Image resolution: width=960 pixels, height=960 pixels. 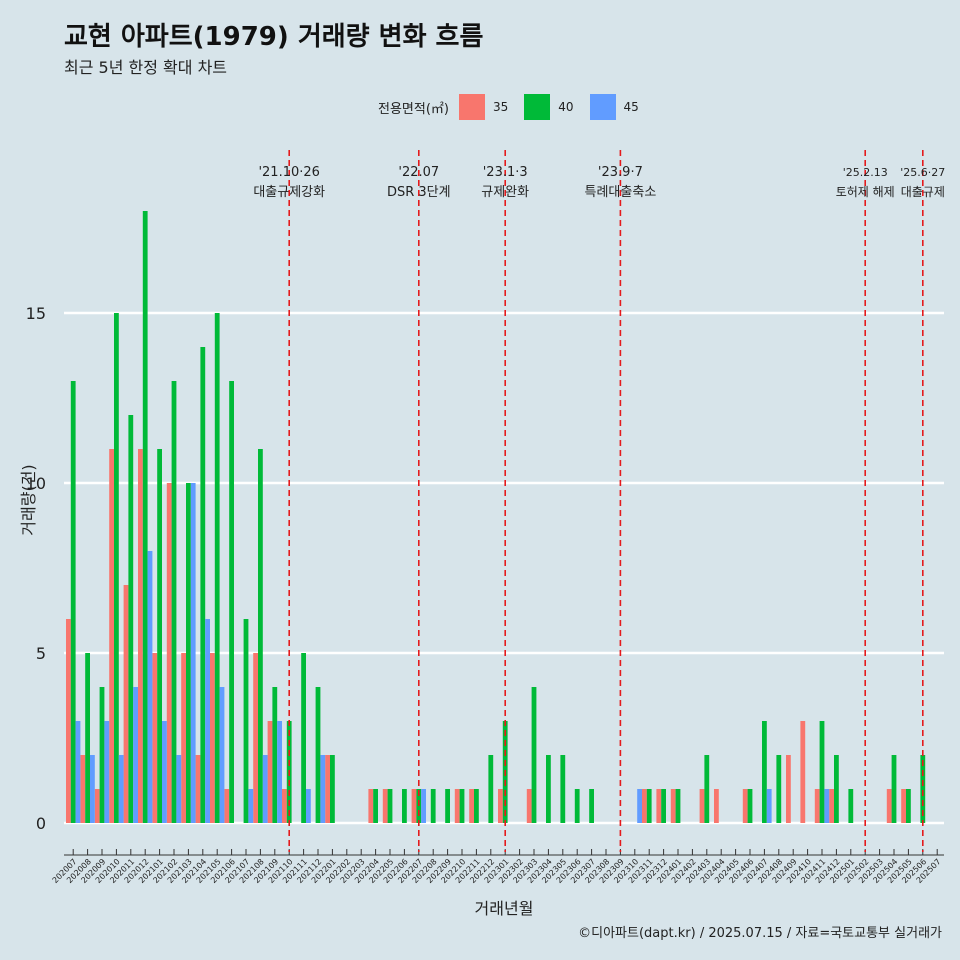 I want to click on event-label: 토허제 해제, so click(x=865, y=192).